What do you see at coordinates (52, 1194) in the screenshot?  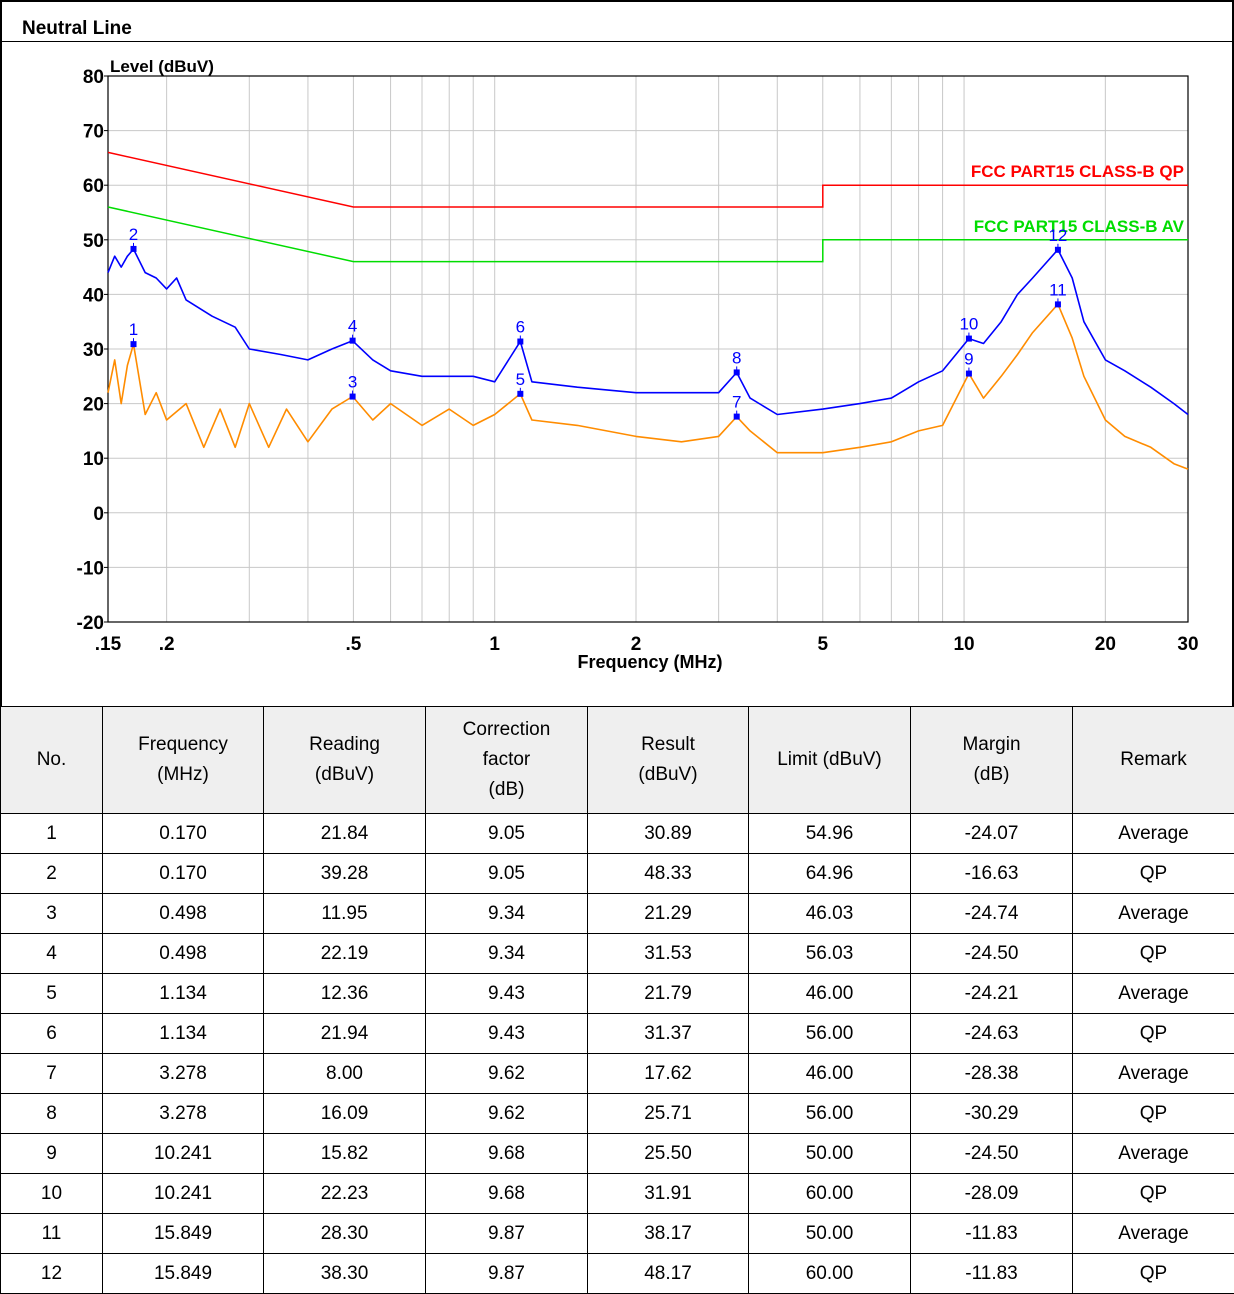 I see `table-cell: 10` at bounding box center [52, 1194].